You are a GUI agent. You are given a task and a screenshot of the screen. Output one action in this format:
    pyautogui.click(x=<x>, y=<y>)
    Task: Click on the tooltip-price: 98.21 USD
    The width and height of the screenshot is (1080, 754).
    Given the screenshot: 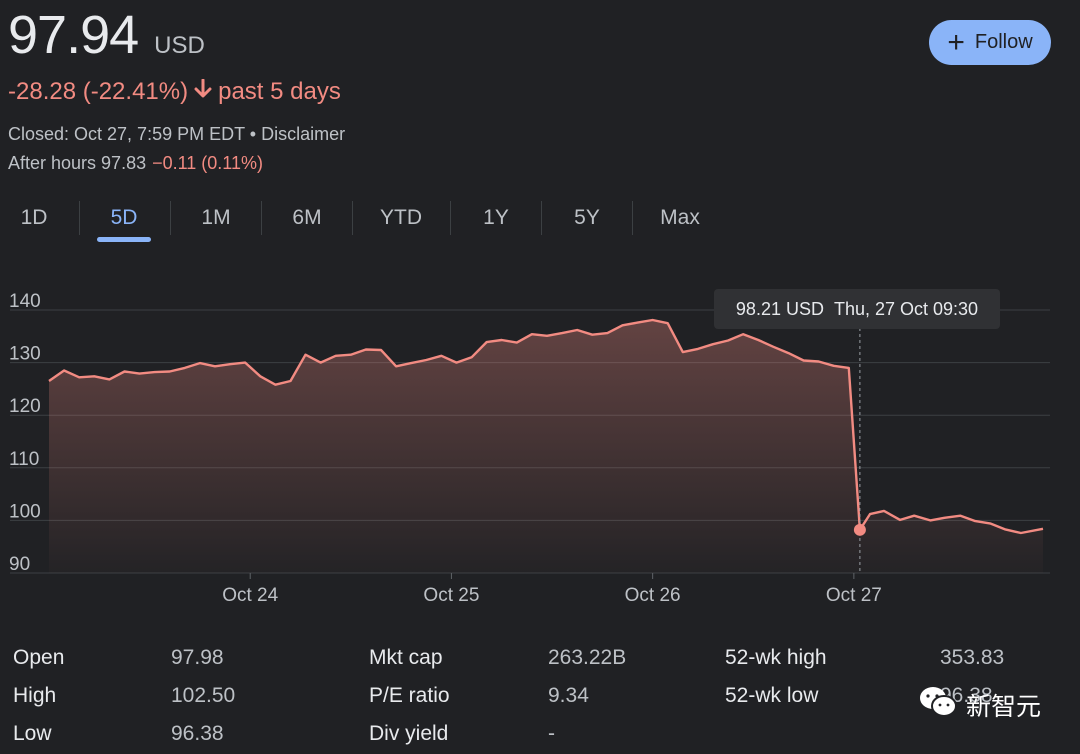 What is the action you would take?
    pyautogui.click(x=779, y=308)
    